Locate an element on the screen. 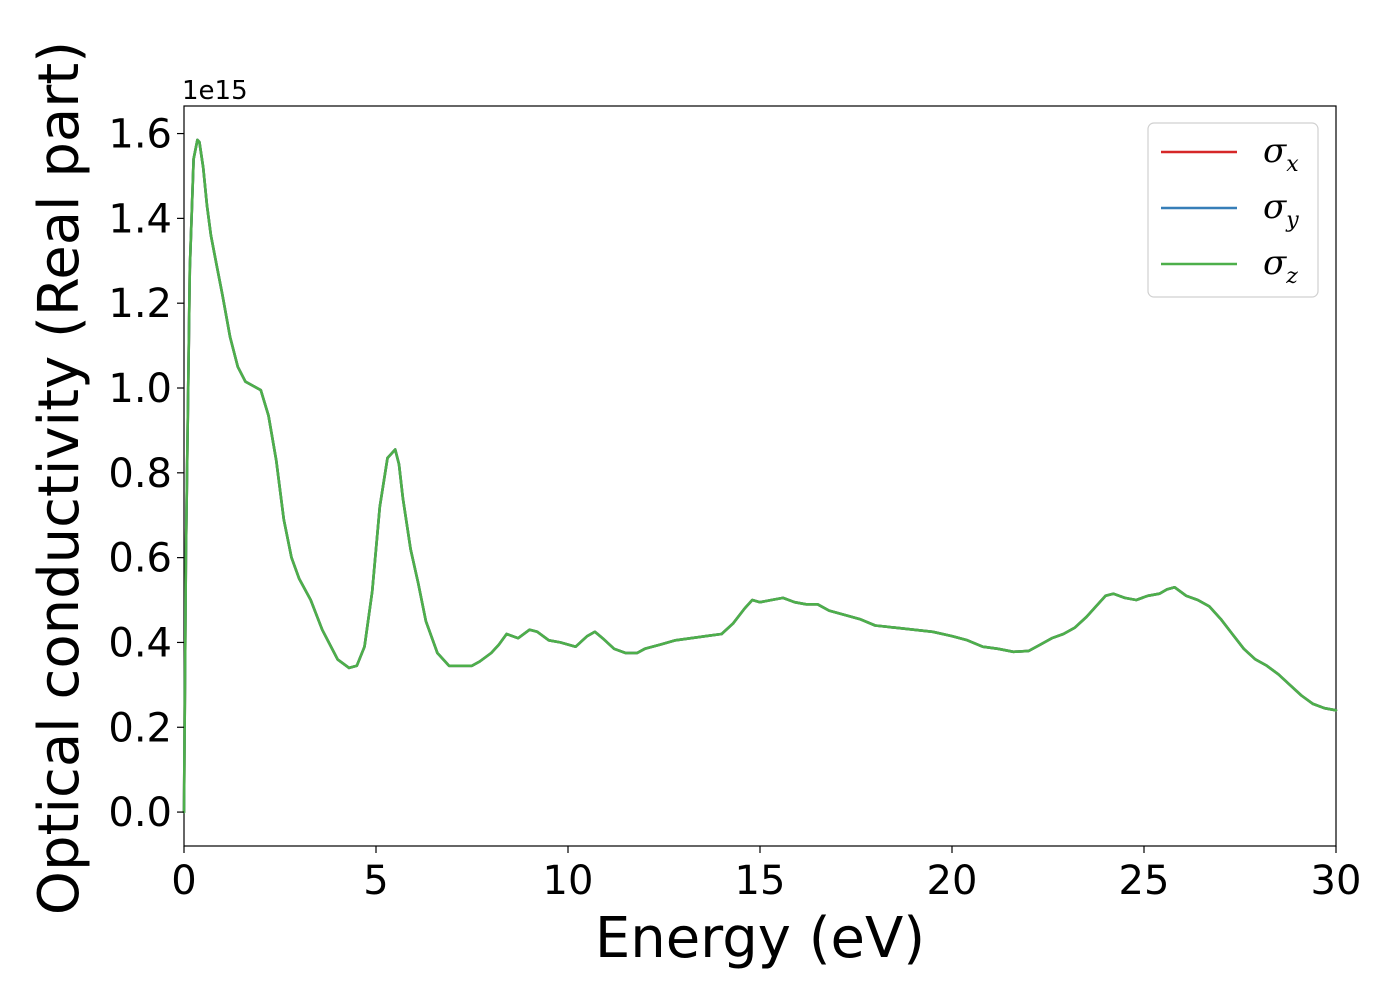 The image size is (1400, 1000). legend-label-z: σz is located at coordinates (1280, 266).